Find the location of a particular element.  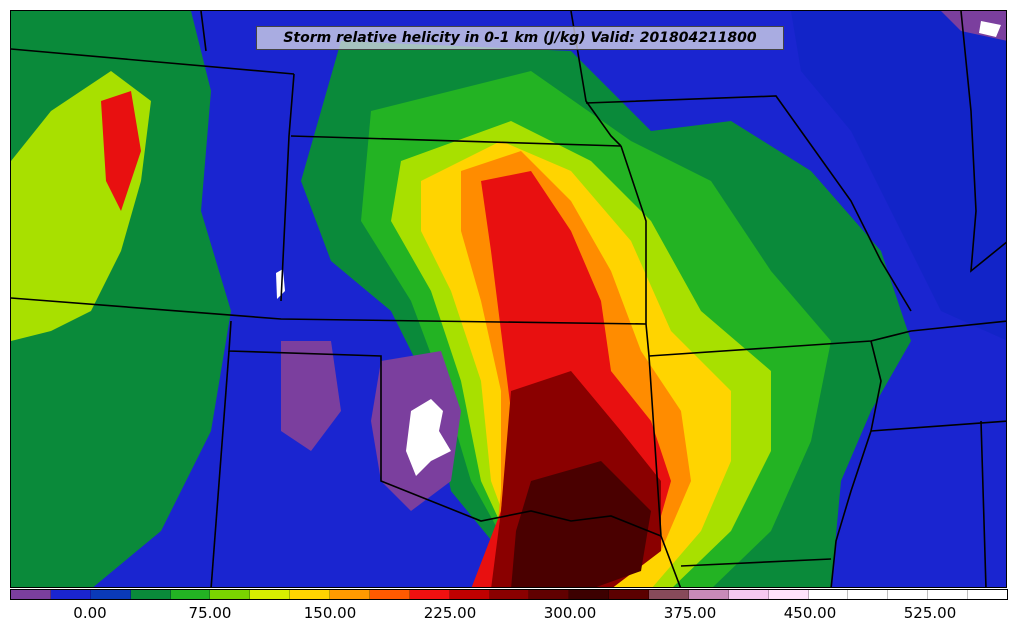

field-white-center is located at coordinates (428, 437).